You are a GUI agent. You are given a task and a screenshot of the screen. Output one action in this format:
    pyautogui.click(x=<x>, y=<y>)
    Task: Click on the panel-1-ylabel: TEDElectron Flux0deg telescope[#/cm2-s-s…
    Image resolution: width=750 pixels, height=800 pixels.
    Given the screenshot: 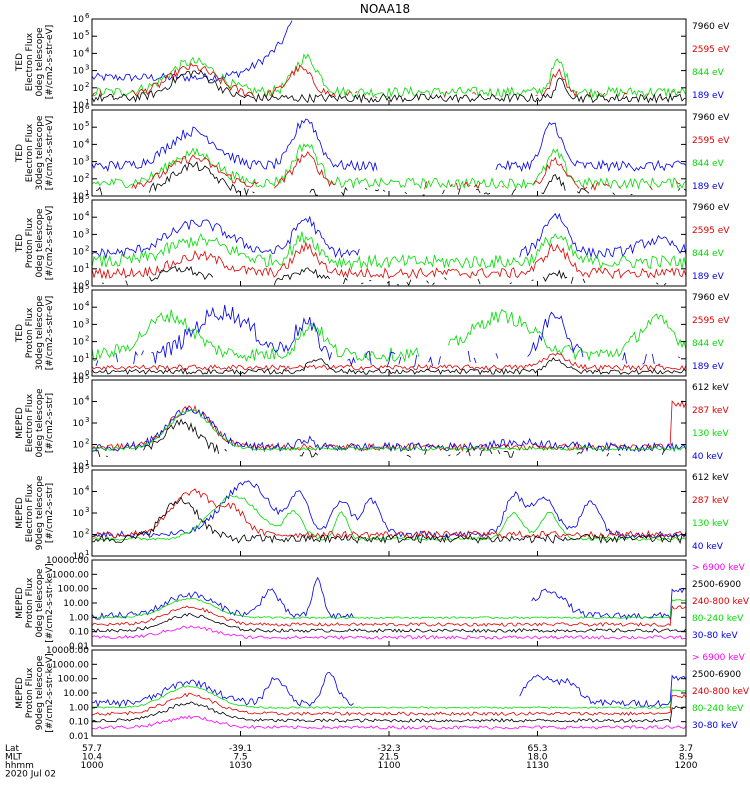 What is the action you would take?
    pyautogui.click(x=35, y=62)
    